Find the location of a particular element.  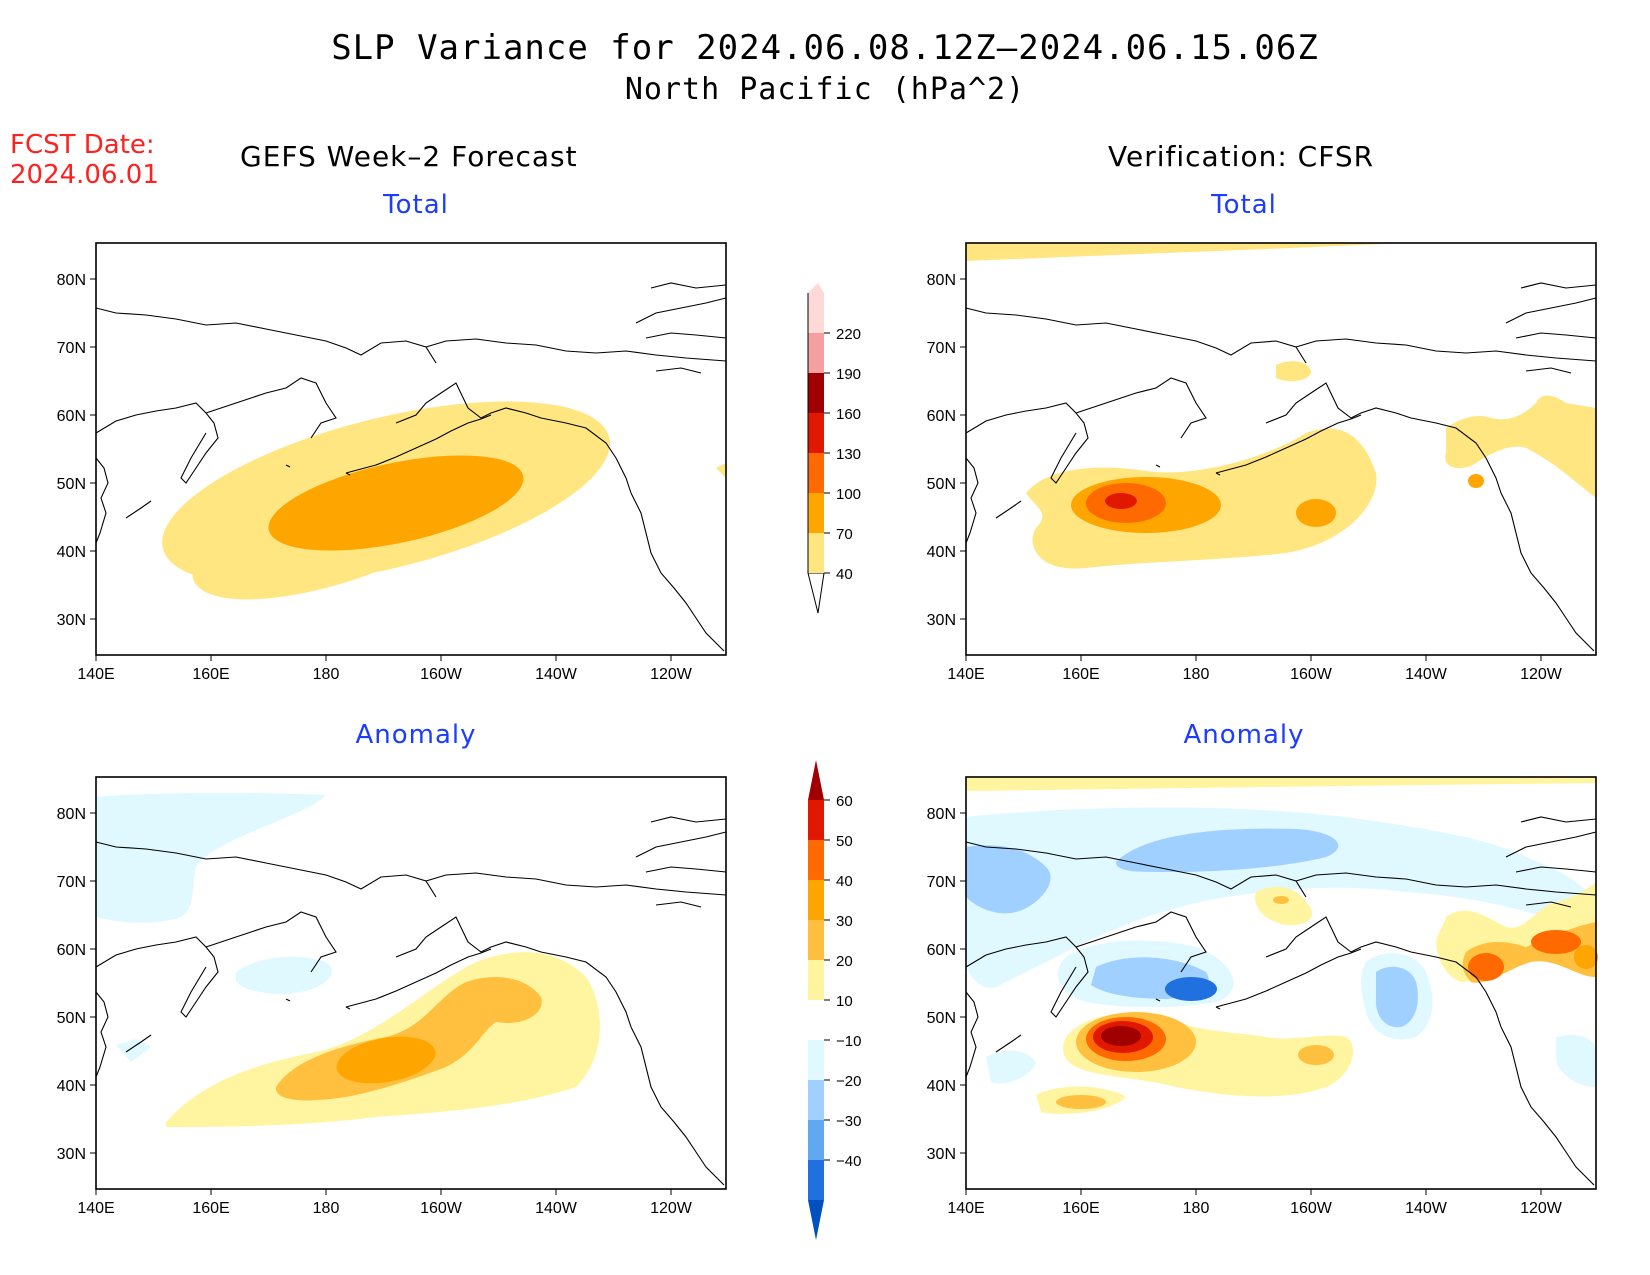

colorbar-anomaly-label: 50 is located at coordinates (844, 841).